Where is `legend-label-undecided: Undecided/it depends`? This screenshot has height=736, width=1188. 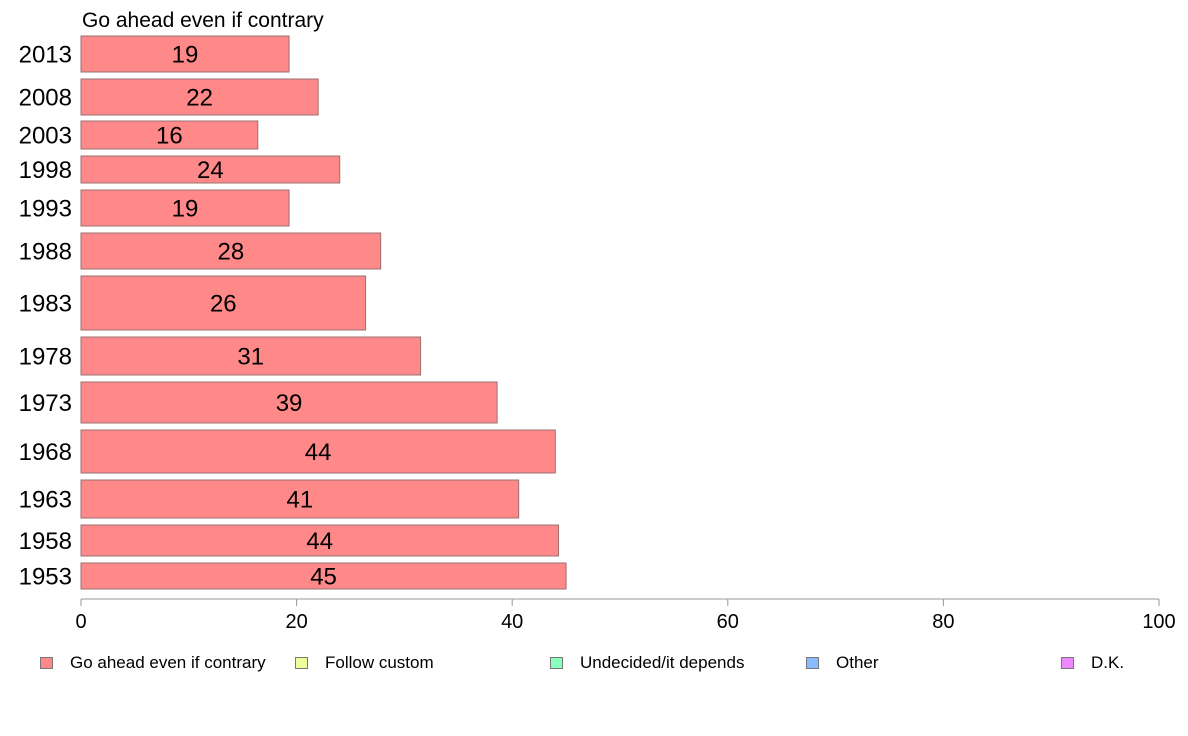
legend-label-undecided: Undecided/it depends is located at coordinates (662, 662).